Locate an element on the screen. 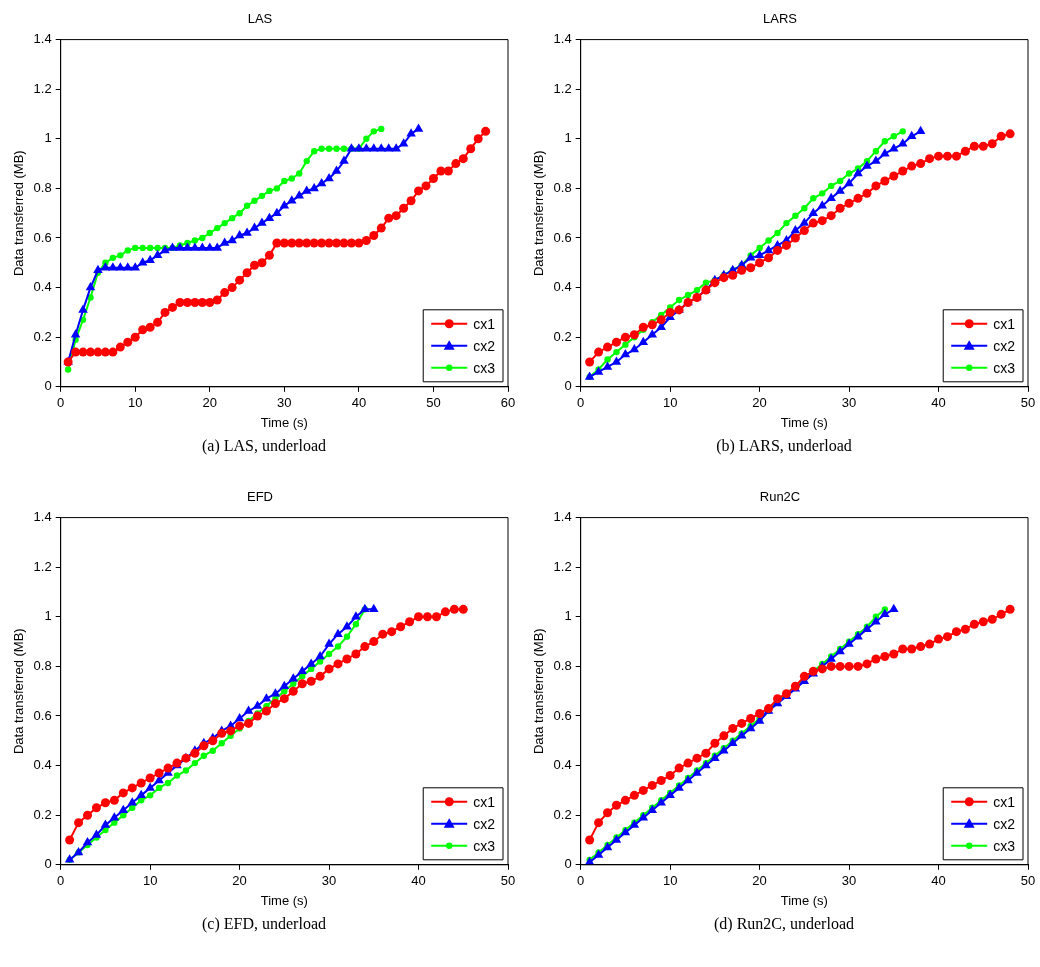 The width and height of the screenshot is (1040, 967). text: (c) EFD, underload is located at coordinates (264, 924).